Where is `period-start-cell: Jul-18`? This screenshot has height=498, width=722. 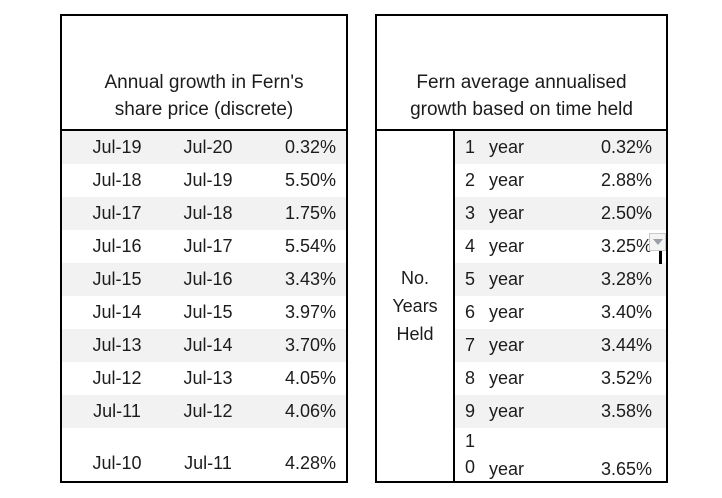 period-start-cell: Jul-18 is located at coordinates (117, 180).